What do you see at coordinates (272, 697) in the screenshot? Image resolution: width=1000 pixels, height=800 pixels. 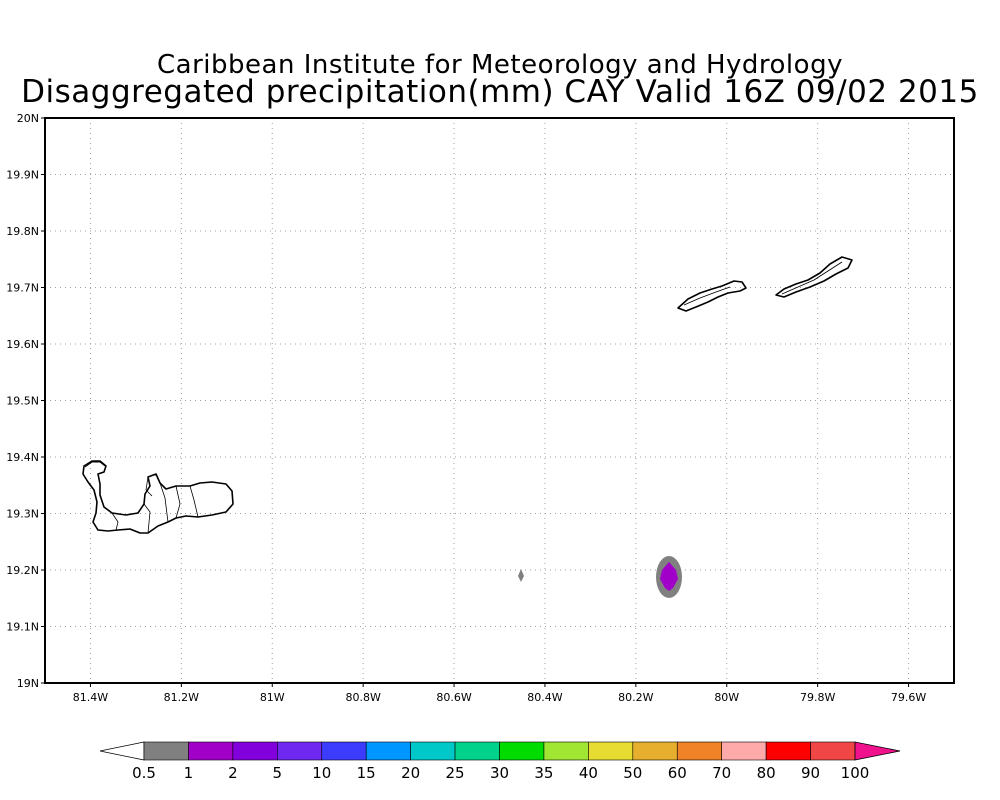 I see `lon-tick-label: 81W` at bounding box center [272, 697].